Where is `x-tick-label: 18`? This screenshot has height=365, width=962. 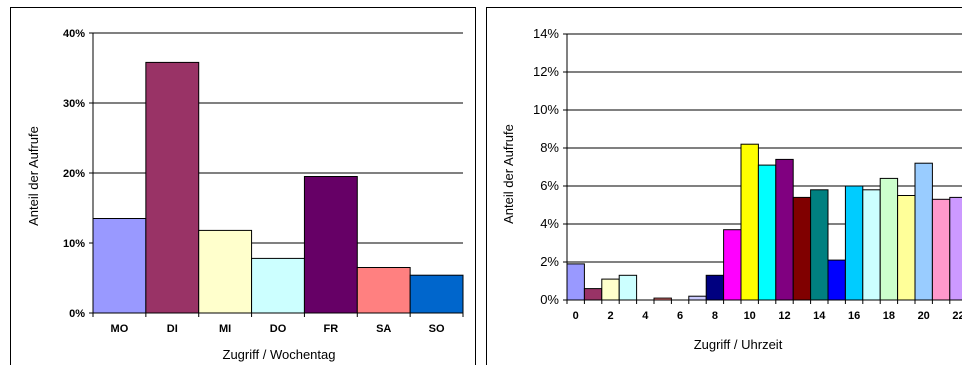 x-tick-label: 18 is located at coordinates (889, 316).